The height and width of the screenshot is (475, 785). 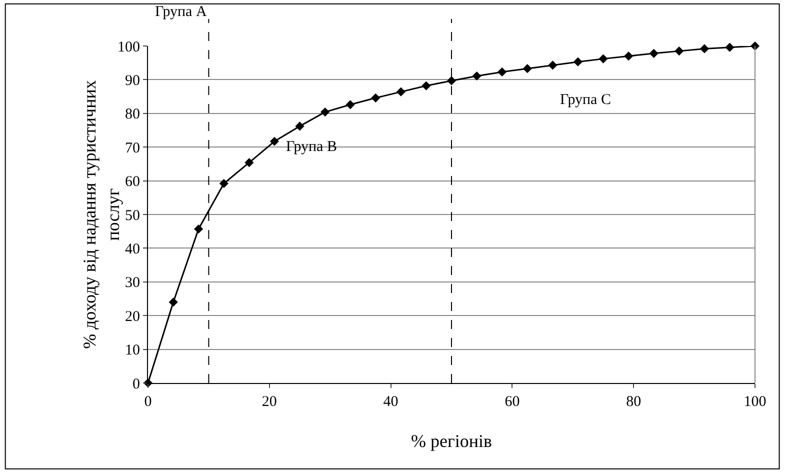 I want to click on x-tick-label: 20, so click(x=269, y=402).